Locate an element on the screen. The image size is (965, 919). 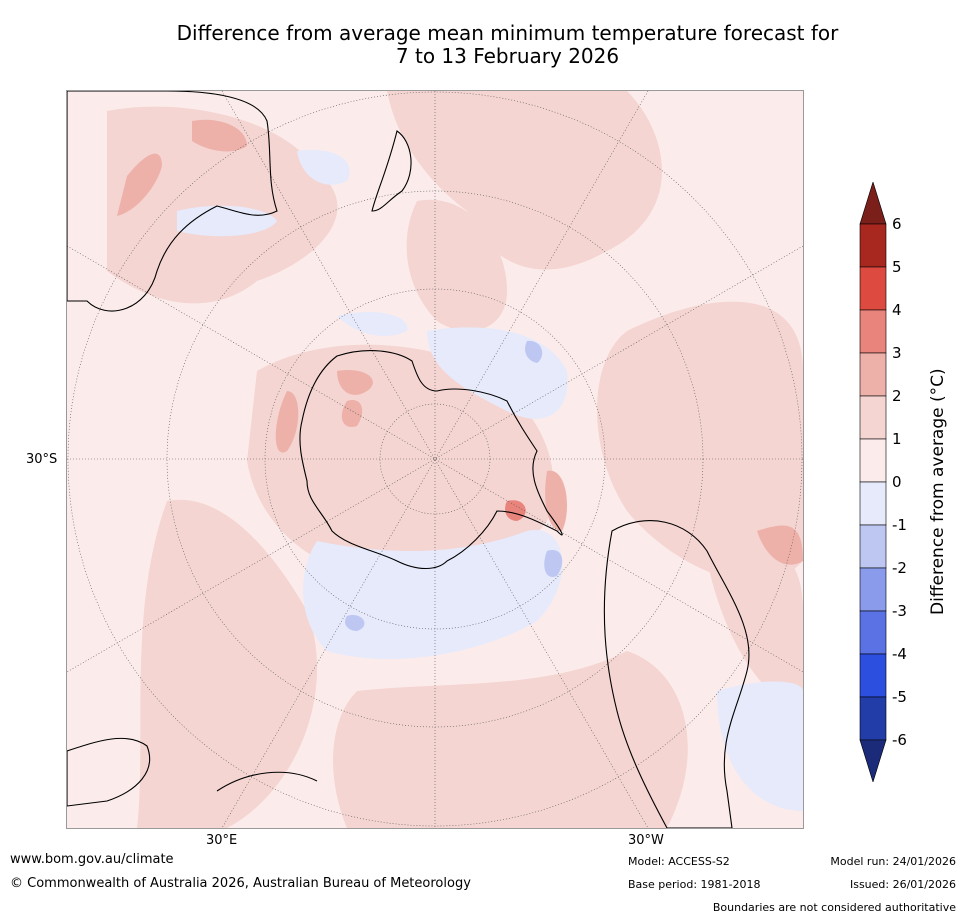
colorbar-swatch-m3-m2 is located at coordinates (873, 589).